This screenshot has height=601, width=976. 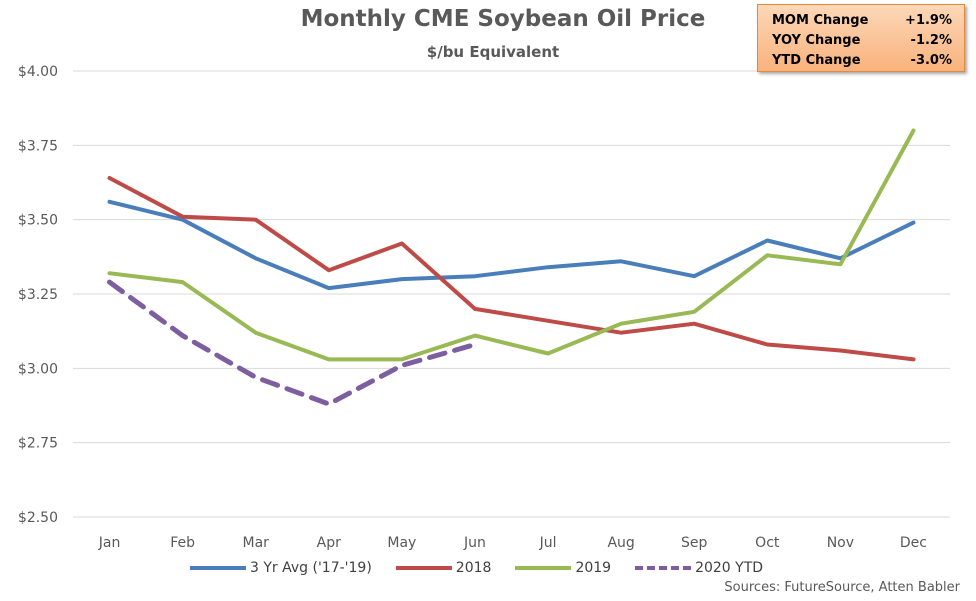 I want to click on x-tick-label: Jun, so click(x=474, y=543).